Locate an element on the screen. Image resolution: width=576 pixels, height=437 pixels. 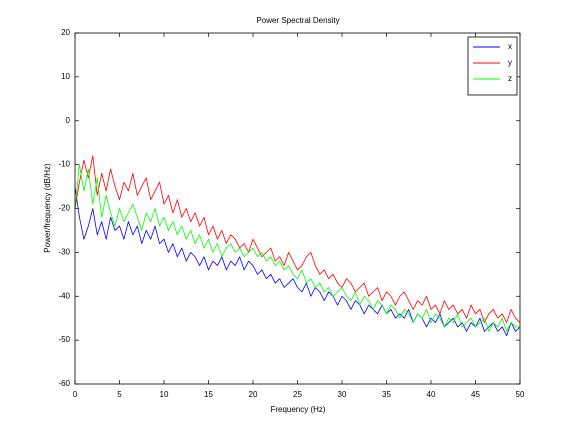
x-tick-label: 35 is located at coordinates (386, 394).